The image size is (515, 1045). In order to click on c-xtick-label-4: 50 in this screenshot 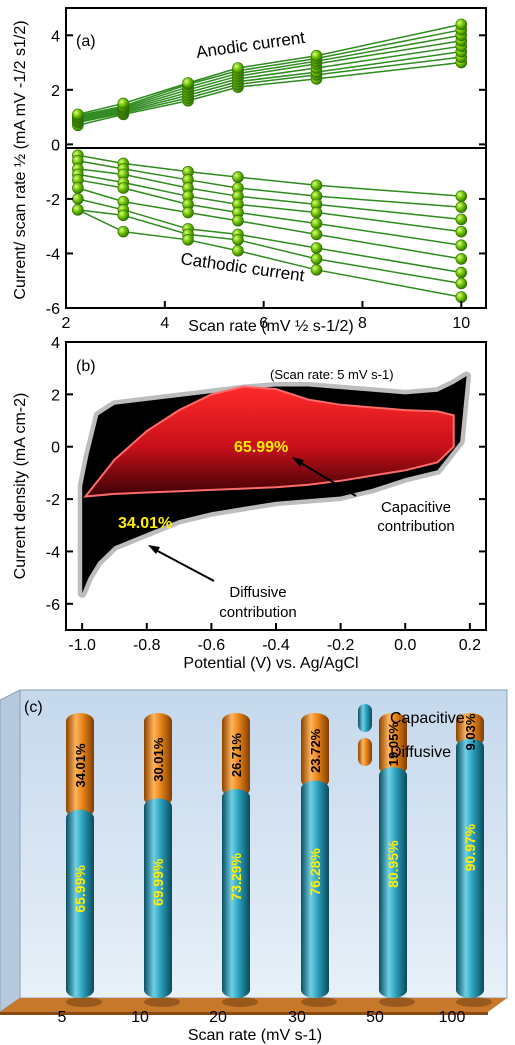, I will do `click(375, 1017)`.